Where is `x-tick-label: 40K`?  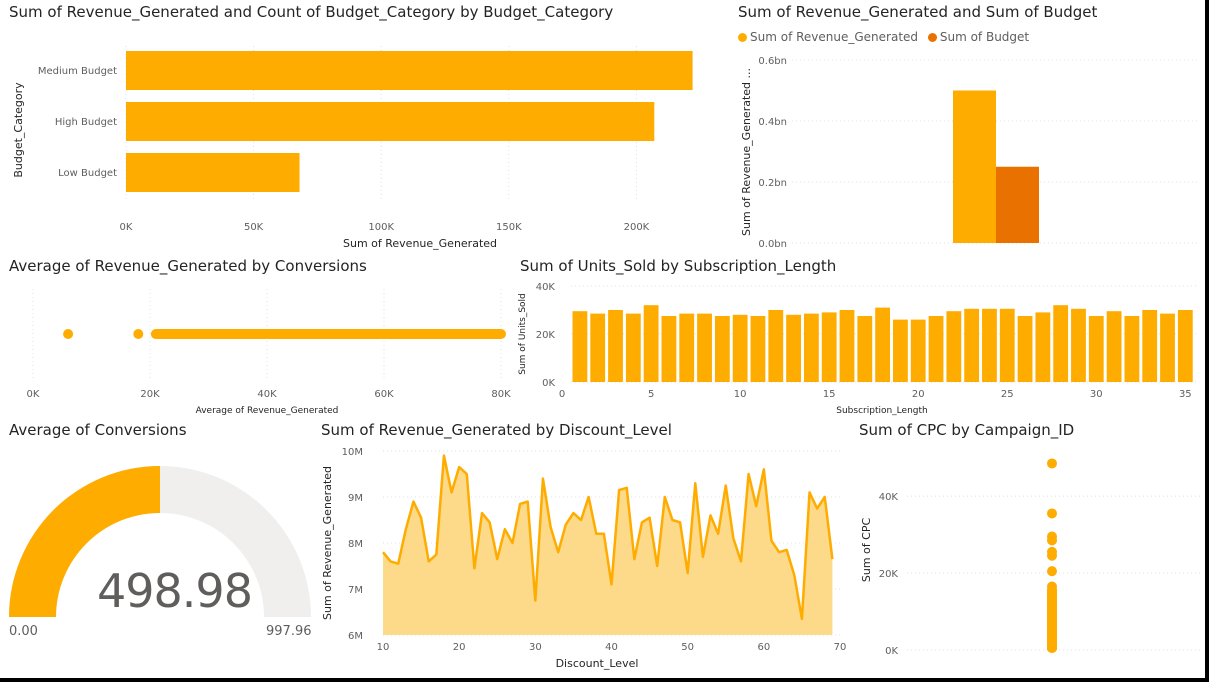
x-tick-label: 40K is located at coordinates (267, 394).